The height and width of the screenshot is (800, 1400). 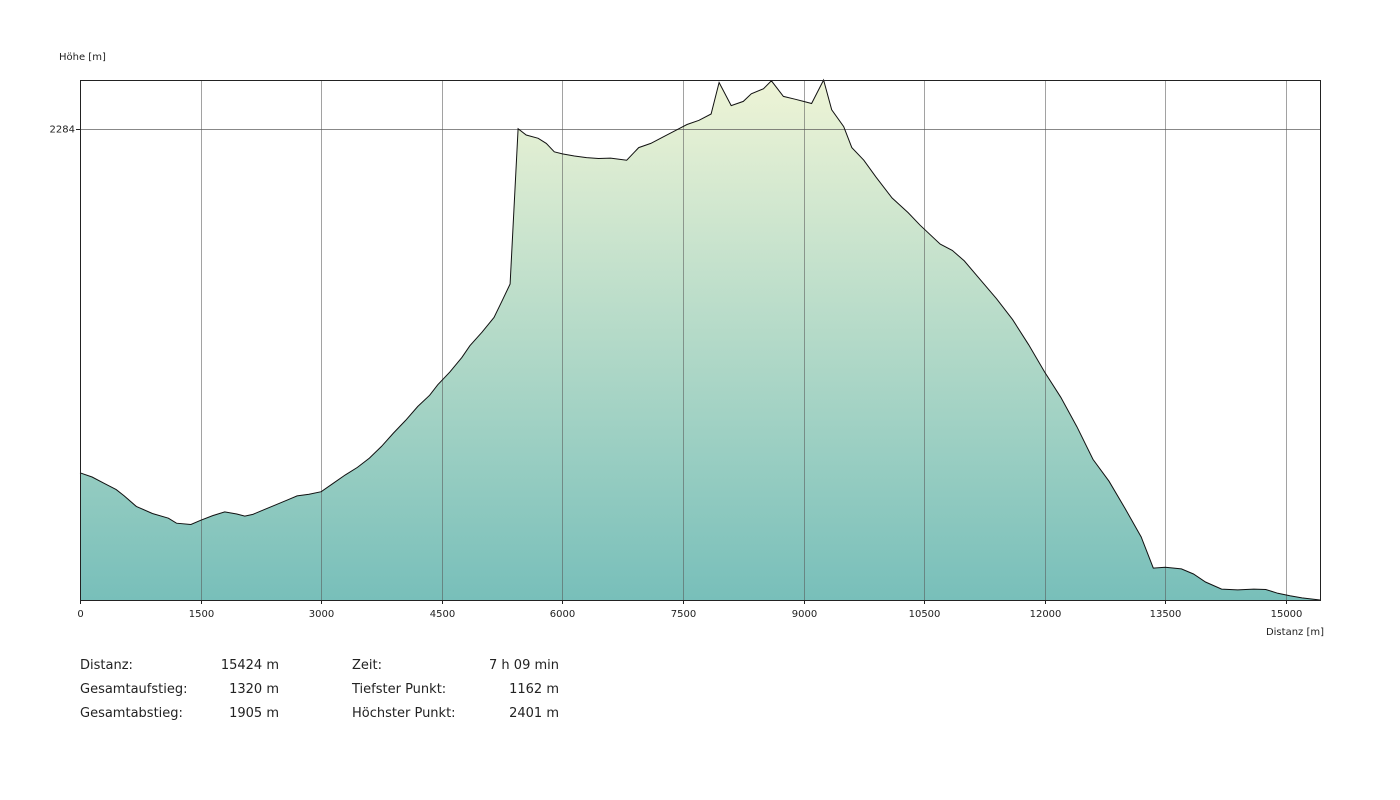 What do you see at coordinates (62, 130) in the screenshot?
I see `y-tick-label: 2284` at bounding box center [62, 130].